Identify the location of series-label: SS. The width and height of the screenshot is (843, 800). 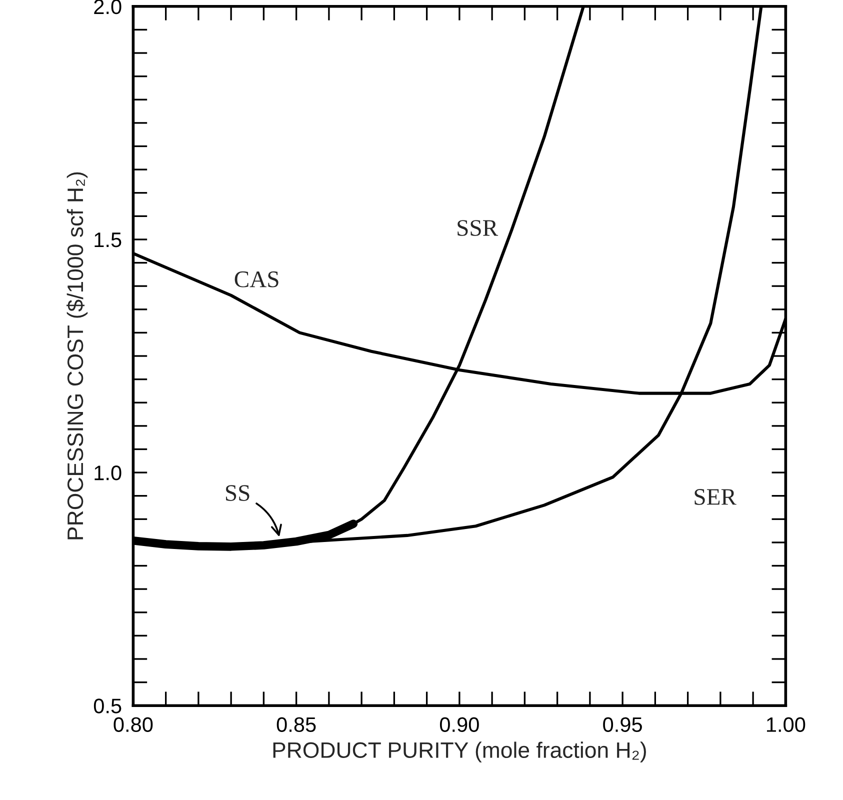
(238, 493).